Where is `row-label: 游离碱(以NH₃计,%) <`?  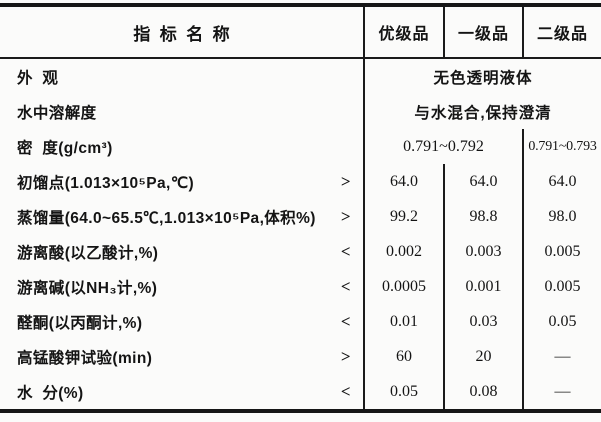 row-label: 游离碱(以NH₃计,%) < is located at coordinates (181, 286).